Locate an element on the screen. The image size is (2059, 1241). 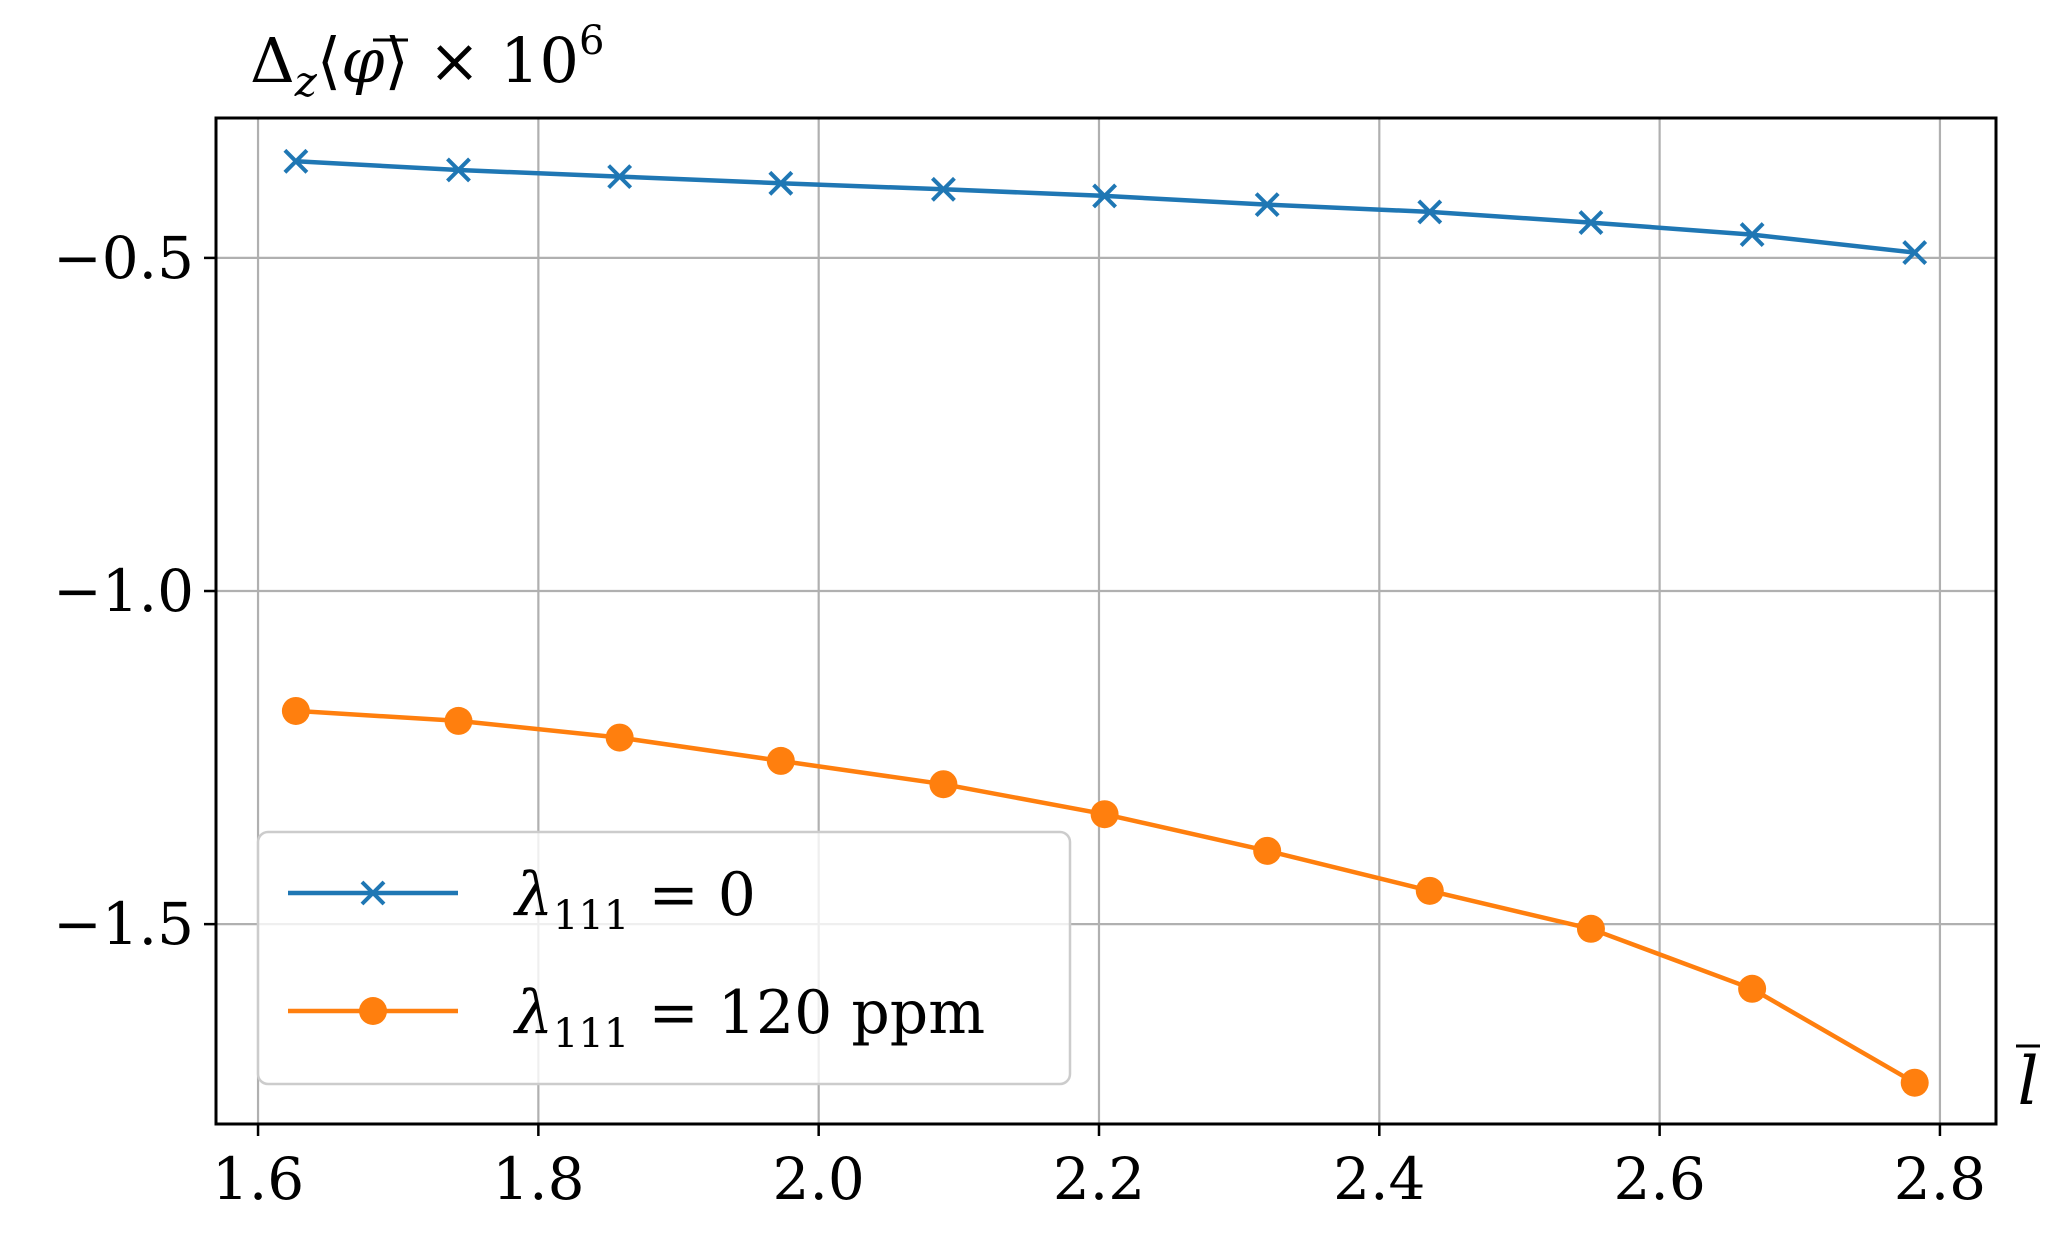
y-tick-label: −1.5 is located at coordinates (123, 924).